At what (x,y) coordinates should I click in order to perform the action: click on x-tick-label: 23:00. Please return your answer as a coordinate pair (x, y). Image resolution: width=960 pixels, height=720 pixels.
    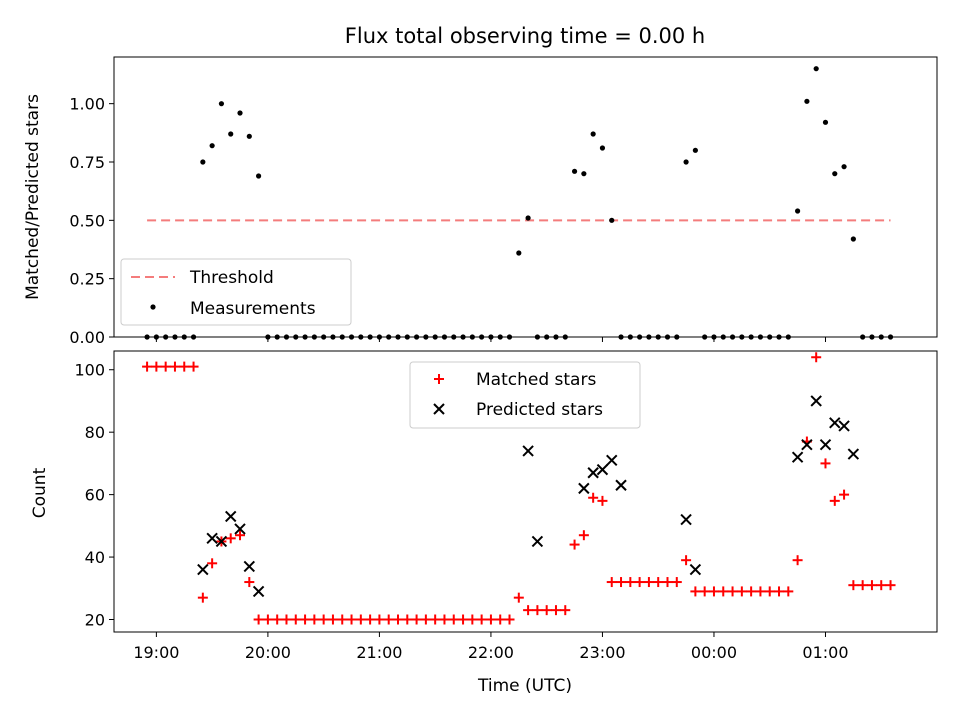
    Looking at the image, I should click on (602, 652).